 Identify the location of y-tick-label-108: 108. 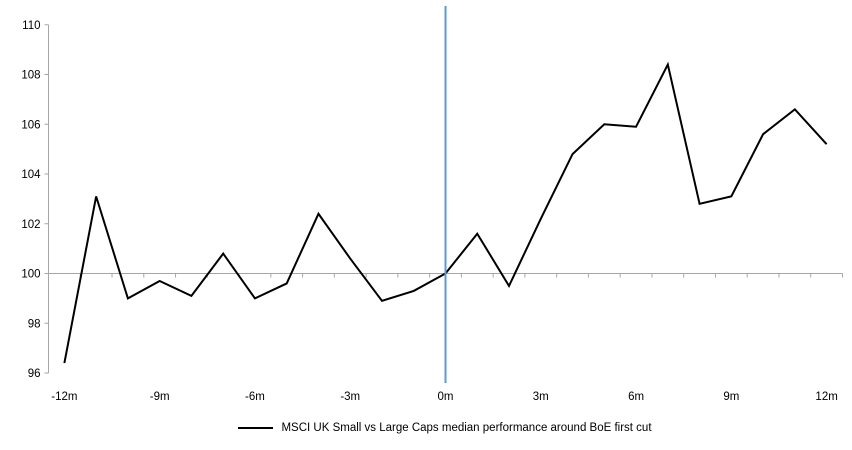
(30, 76).